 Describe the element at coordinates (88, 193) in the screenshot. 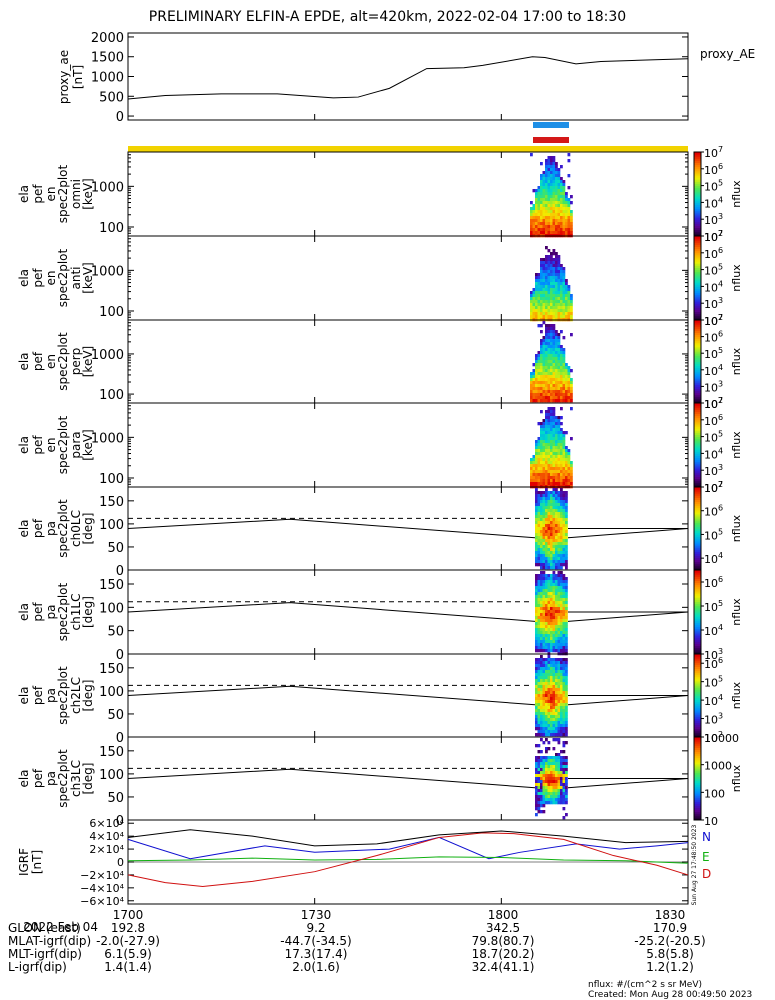

I see `panel-ylabel-line: [keV]` at that location.